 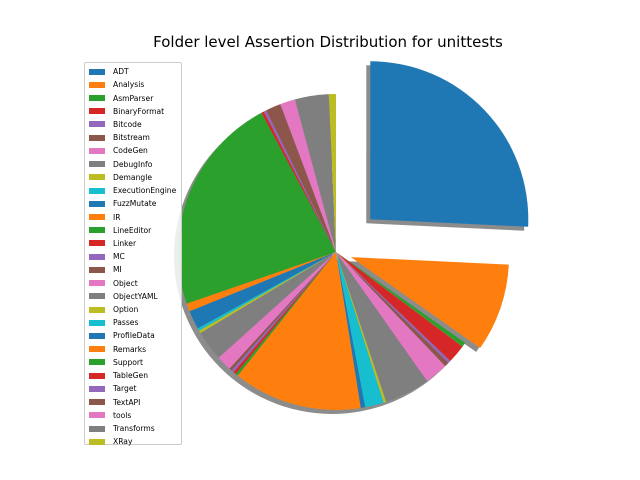 What do you see at coordinates (126, 323) in the screenshot?
I see `legend-label: Passes` at bounding box center [126, 323].